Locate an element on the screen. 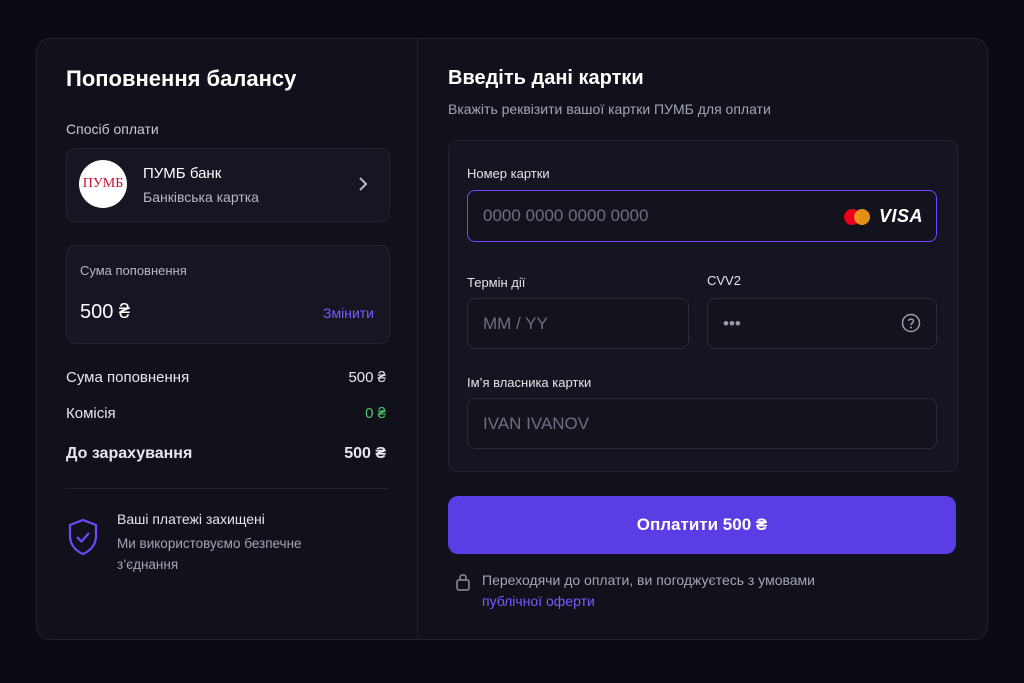 The height and width of the screenshot is (683, 1024). summary-label: До зарахування is located at coordinates (129, 453).